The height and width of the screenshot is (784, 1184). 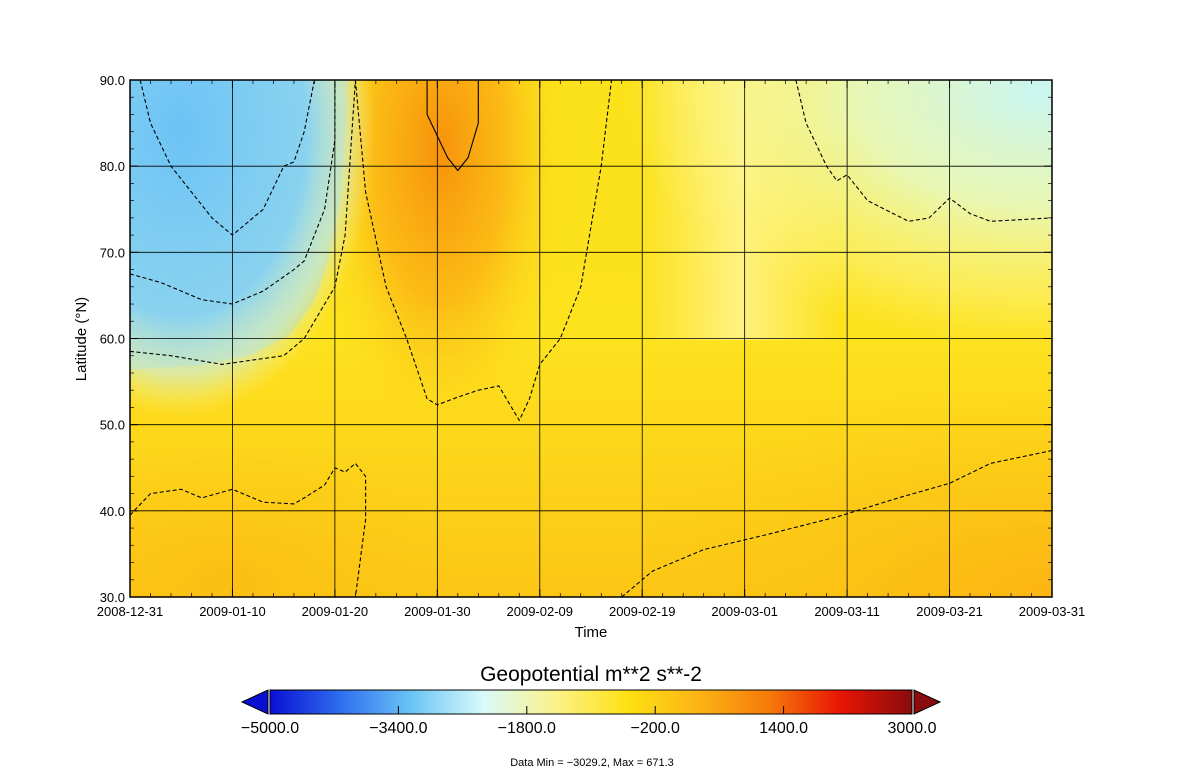 I want to click on colorbar-extend-min, so click(x=254, y=702).